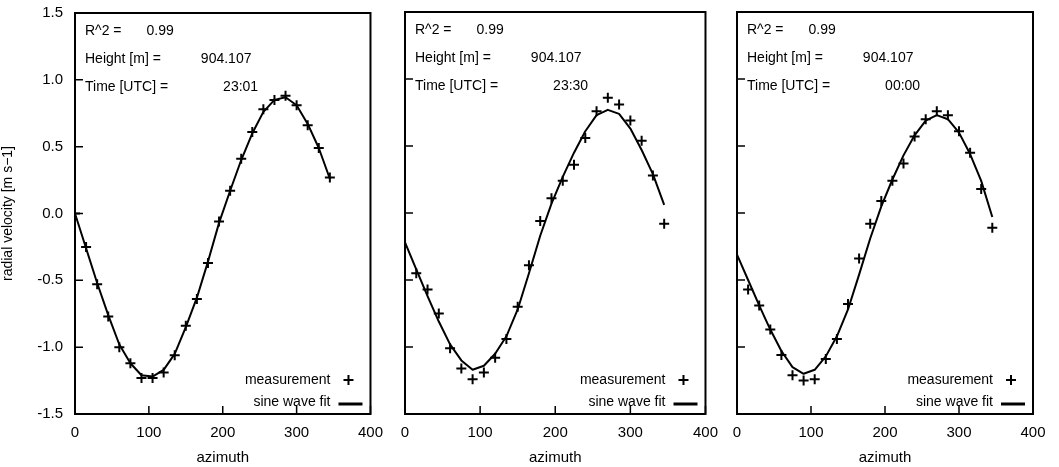  What do you see at coordinates (50, 279) in the screenshot?
I see `y-tick-label: -0.5` at bounding box center [50, 279].